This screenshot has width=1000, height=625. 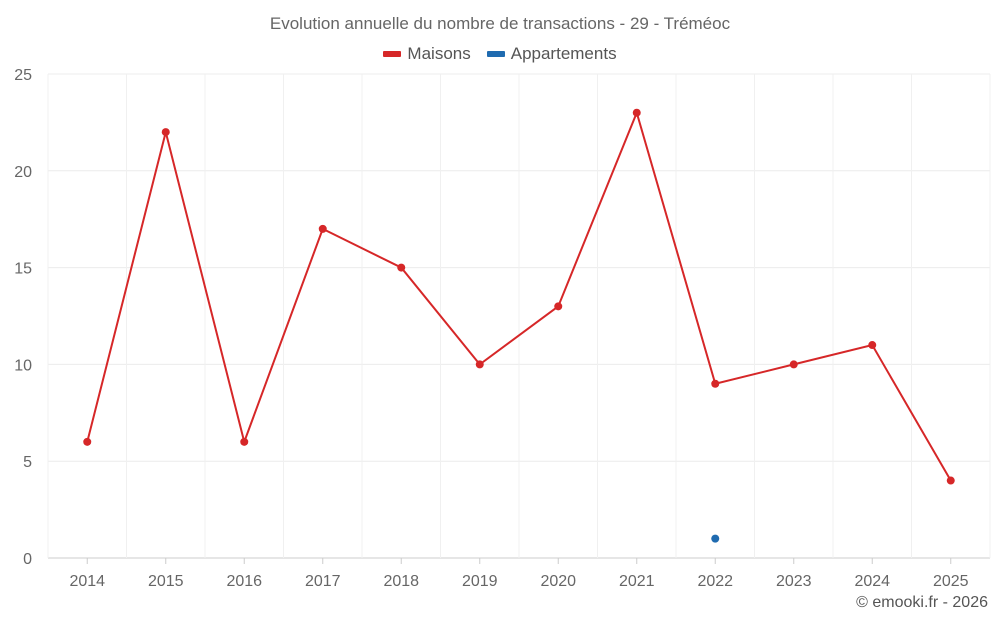 I want to click on credit-text: © emooki.fr - 2026, so click(x=922, y=602).